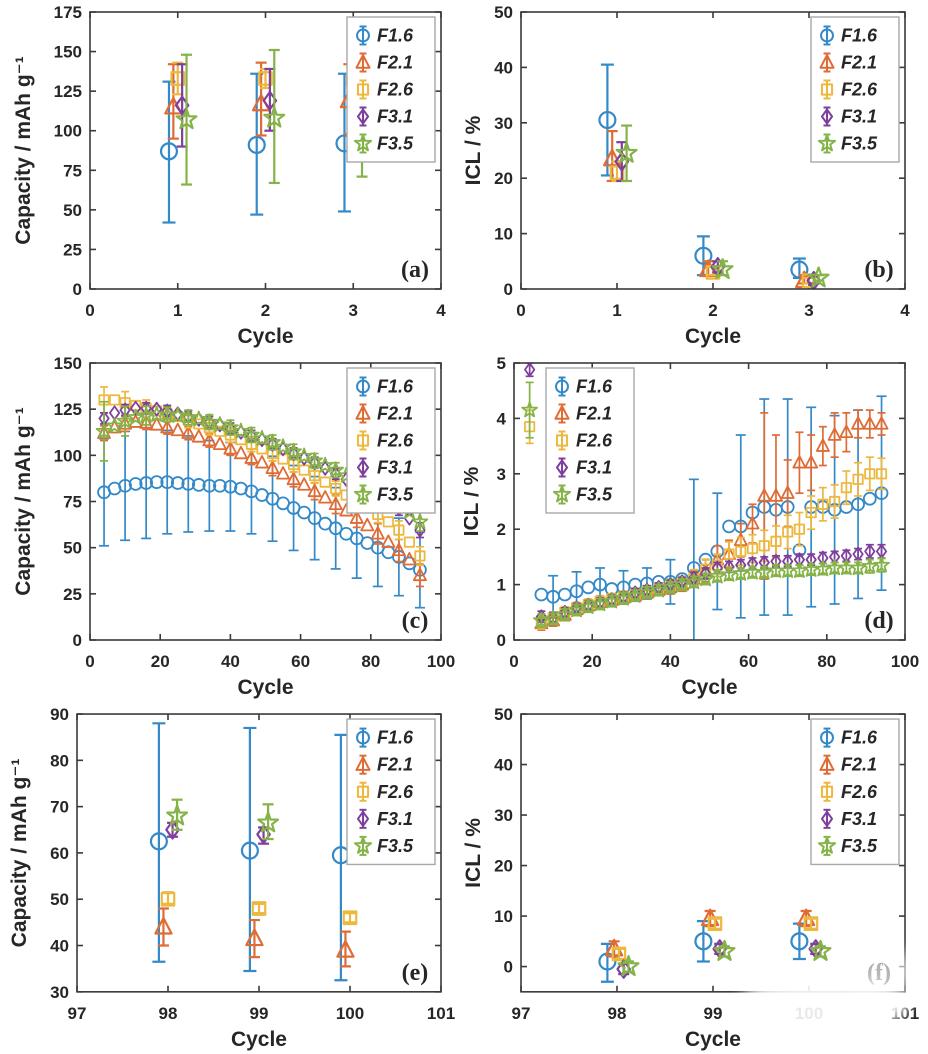 The height and width of the screenshot is (1054, 928). Describe the element at coordinates (265, 310) in the screenshot. I see `svg-text: 2` at that location.